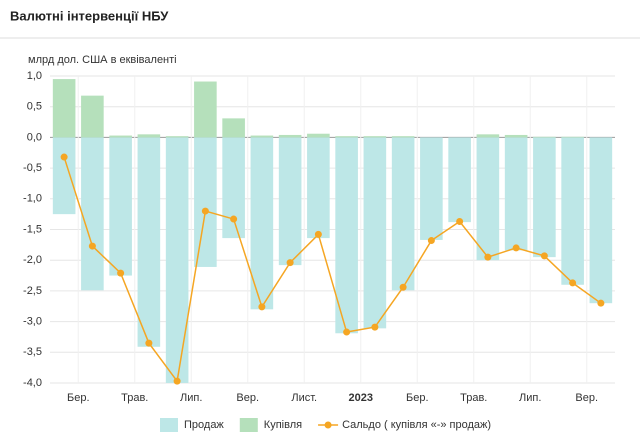 This screenshot has width=640, height=439. Describe the element at coordinates (32, 260) in the screenshot. I see `y-tick-label: -2,0` at that location.